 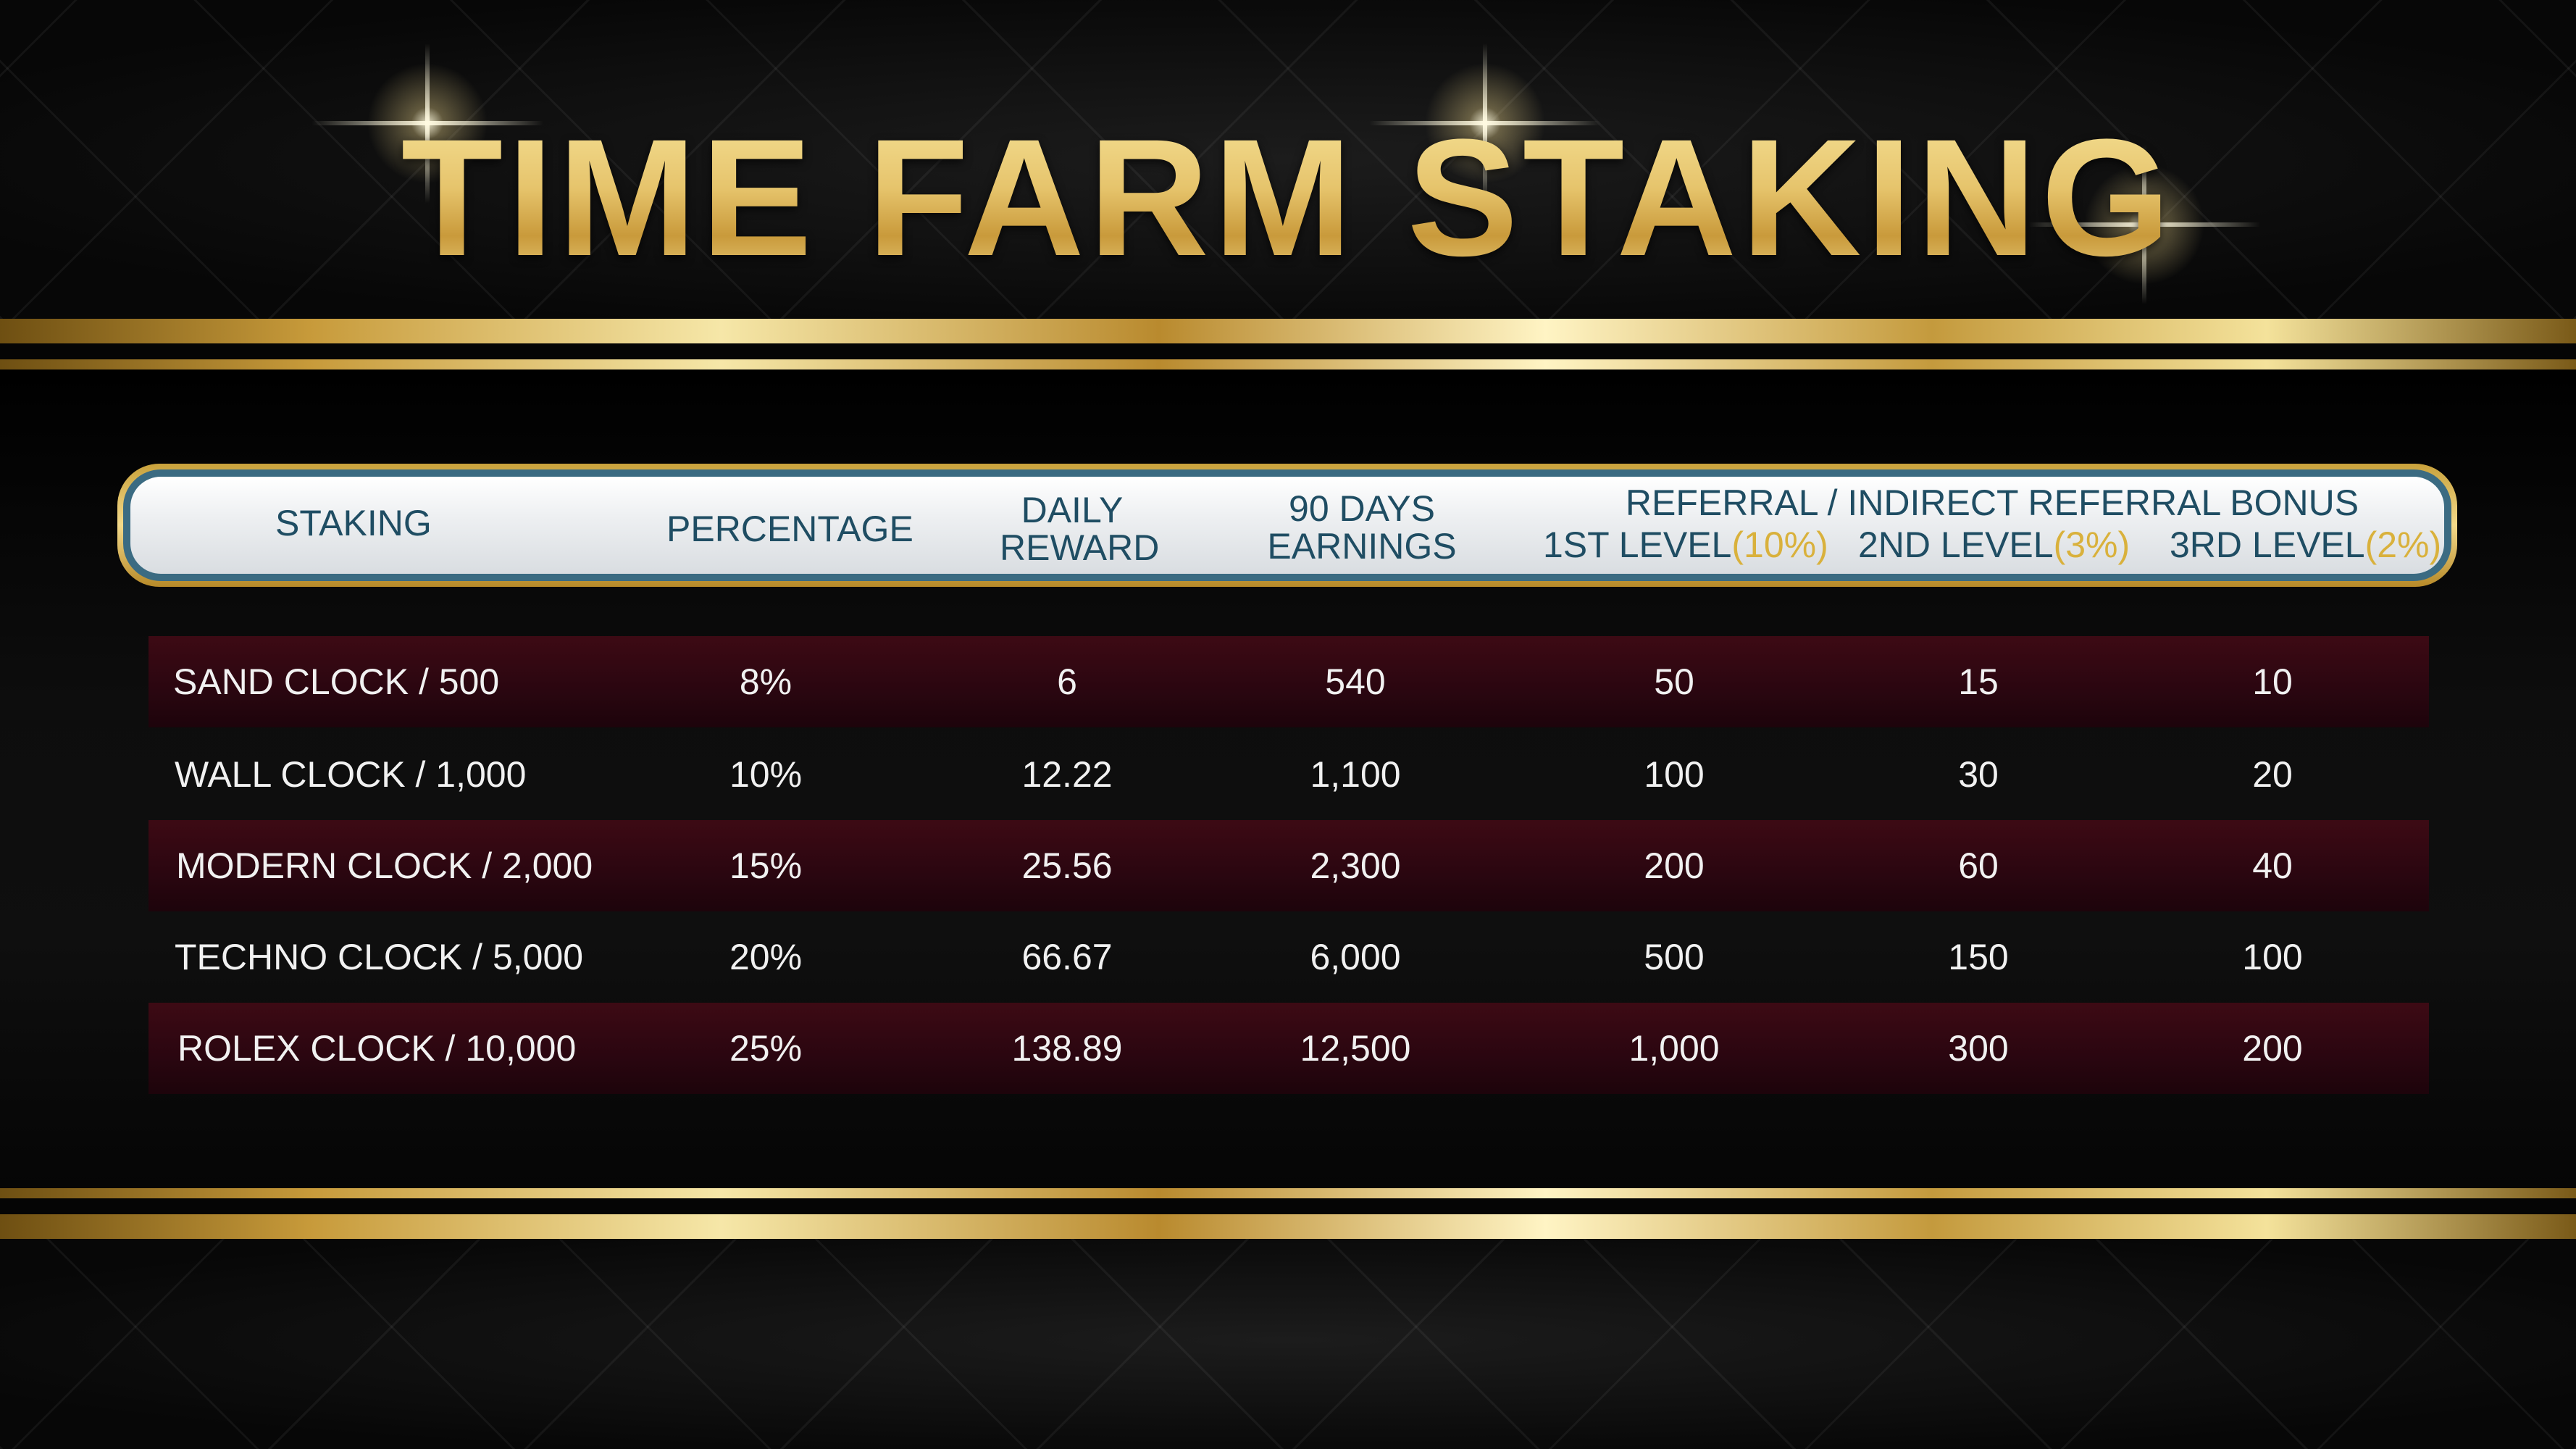 I want to click on page-title: TIME FARM STAKING, so click(x=1288, y=197).